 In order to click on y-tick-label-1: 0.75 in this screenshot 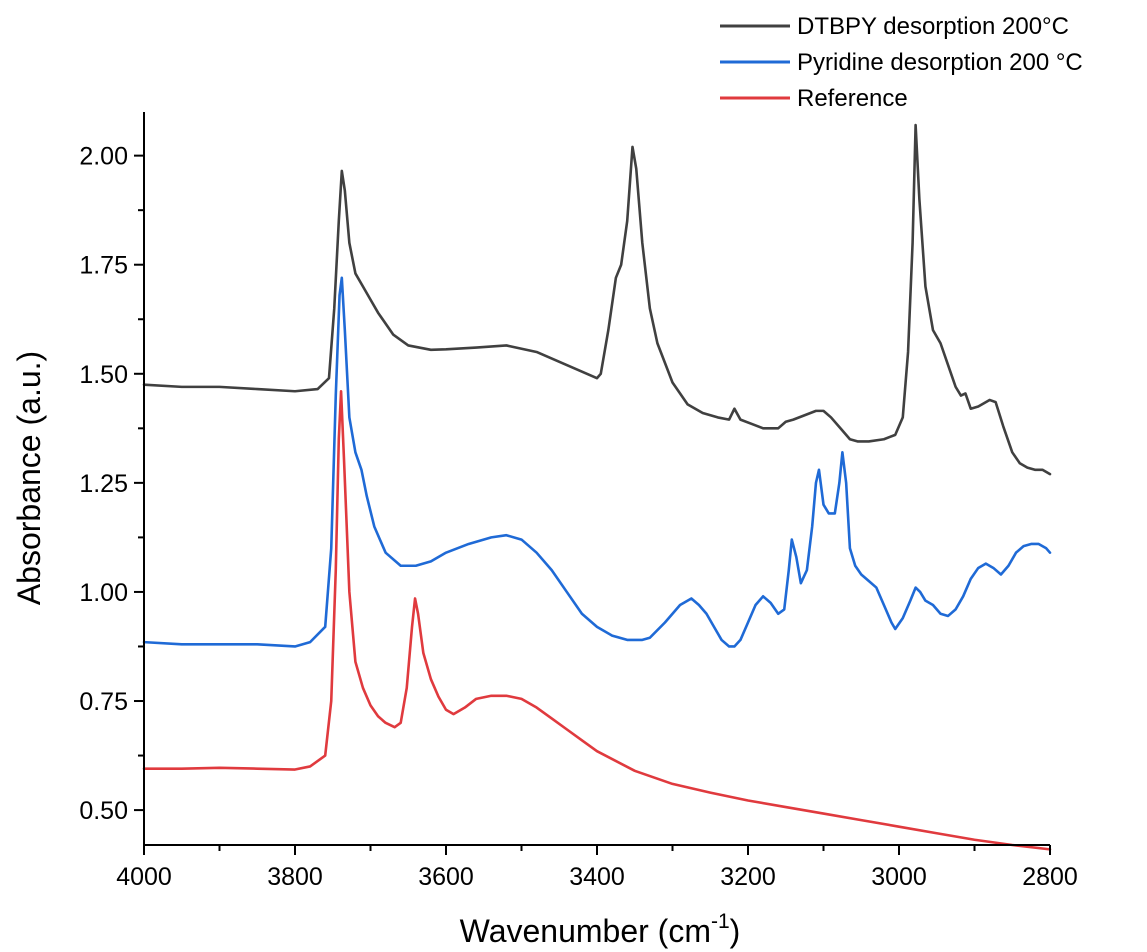, I will do `click(103, 702)`.